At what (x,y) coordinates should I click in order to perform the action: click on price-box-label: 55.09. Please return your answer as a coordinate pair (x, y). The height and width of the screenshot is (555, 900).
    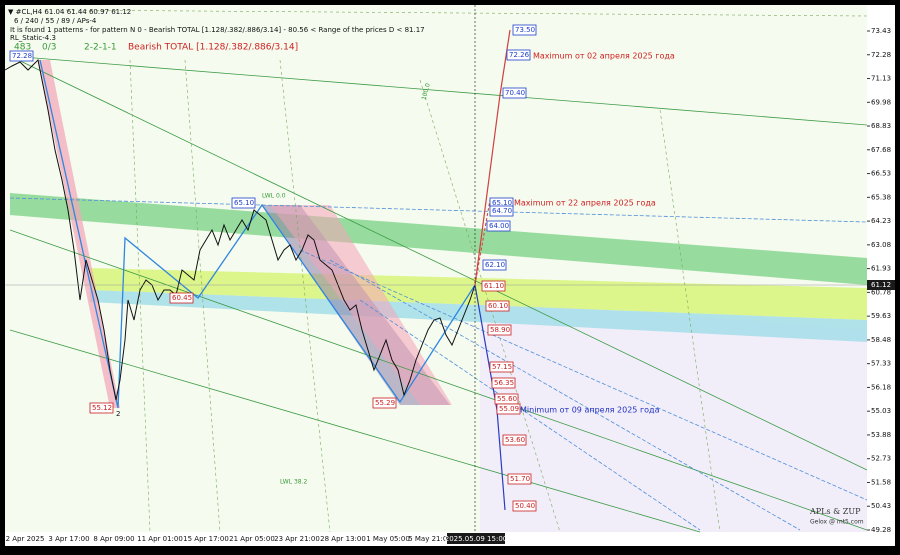
    Looking at the image, I should click on (509, 409).